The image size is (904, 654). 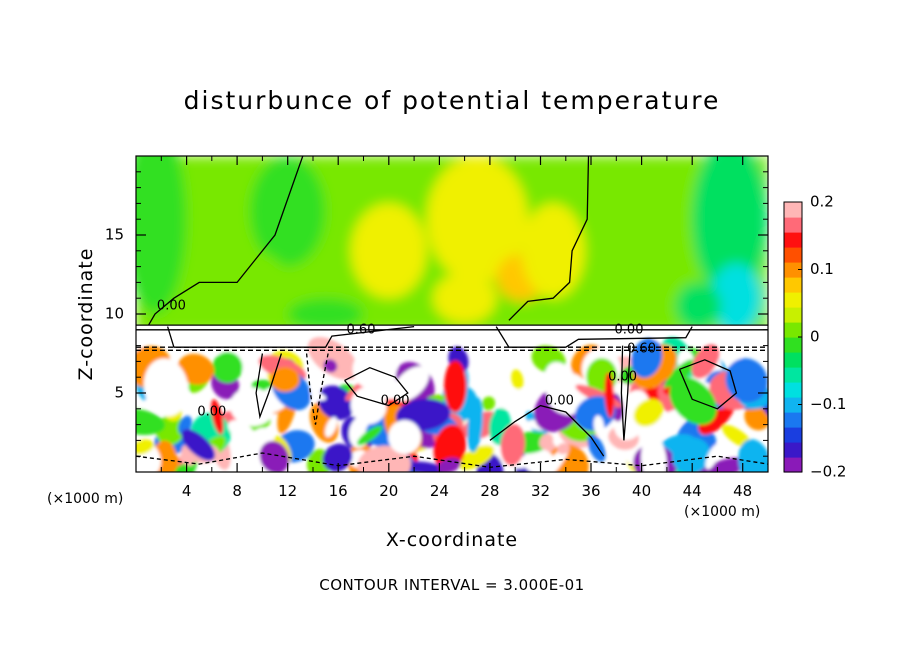 I want to click on colorbar: 0.2 0.1 0 −0.1 −0.2, so click(x=814, y=337).